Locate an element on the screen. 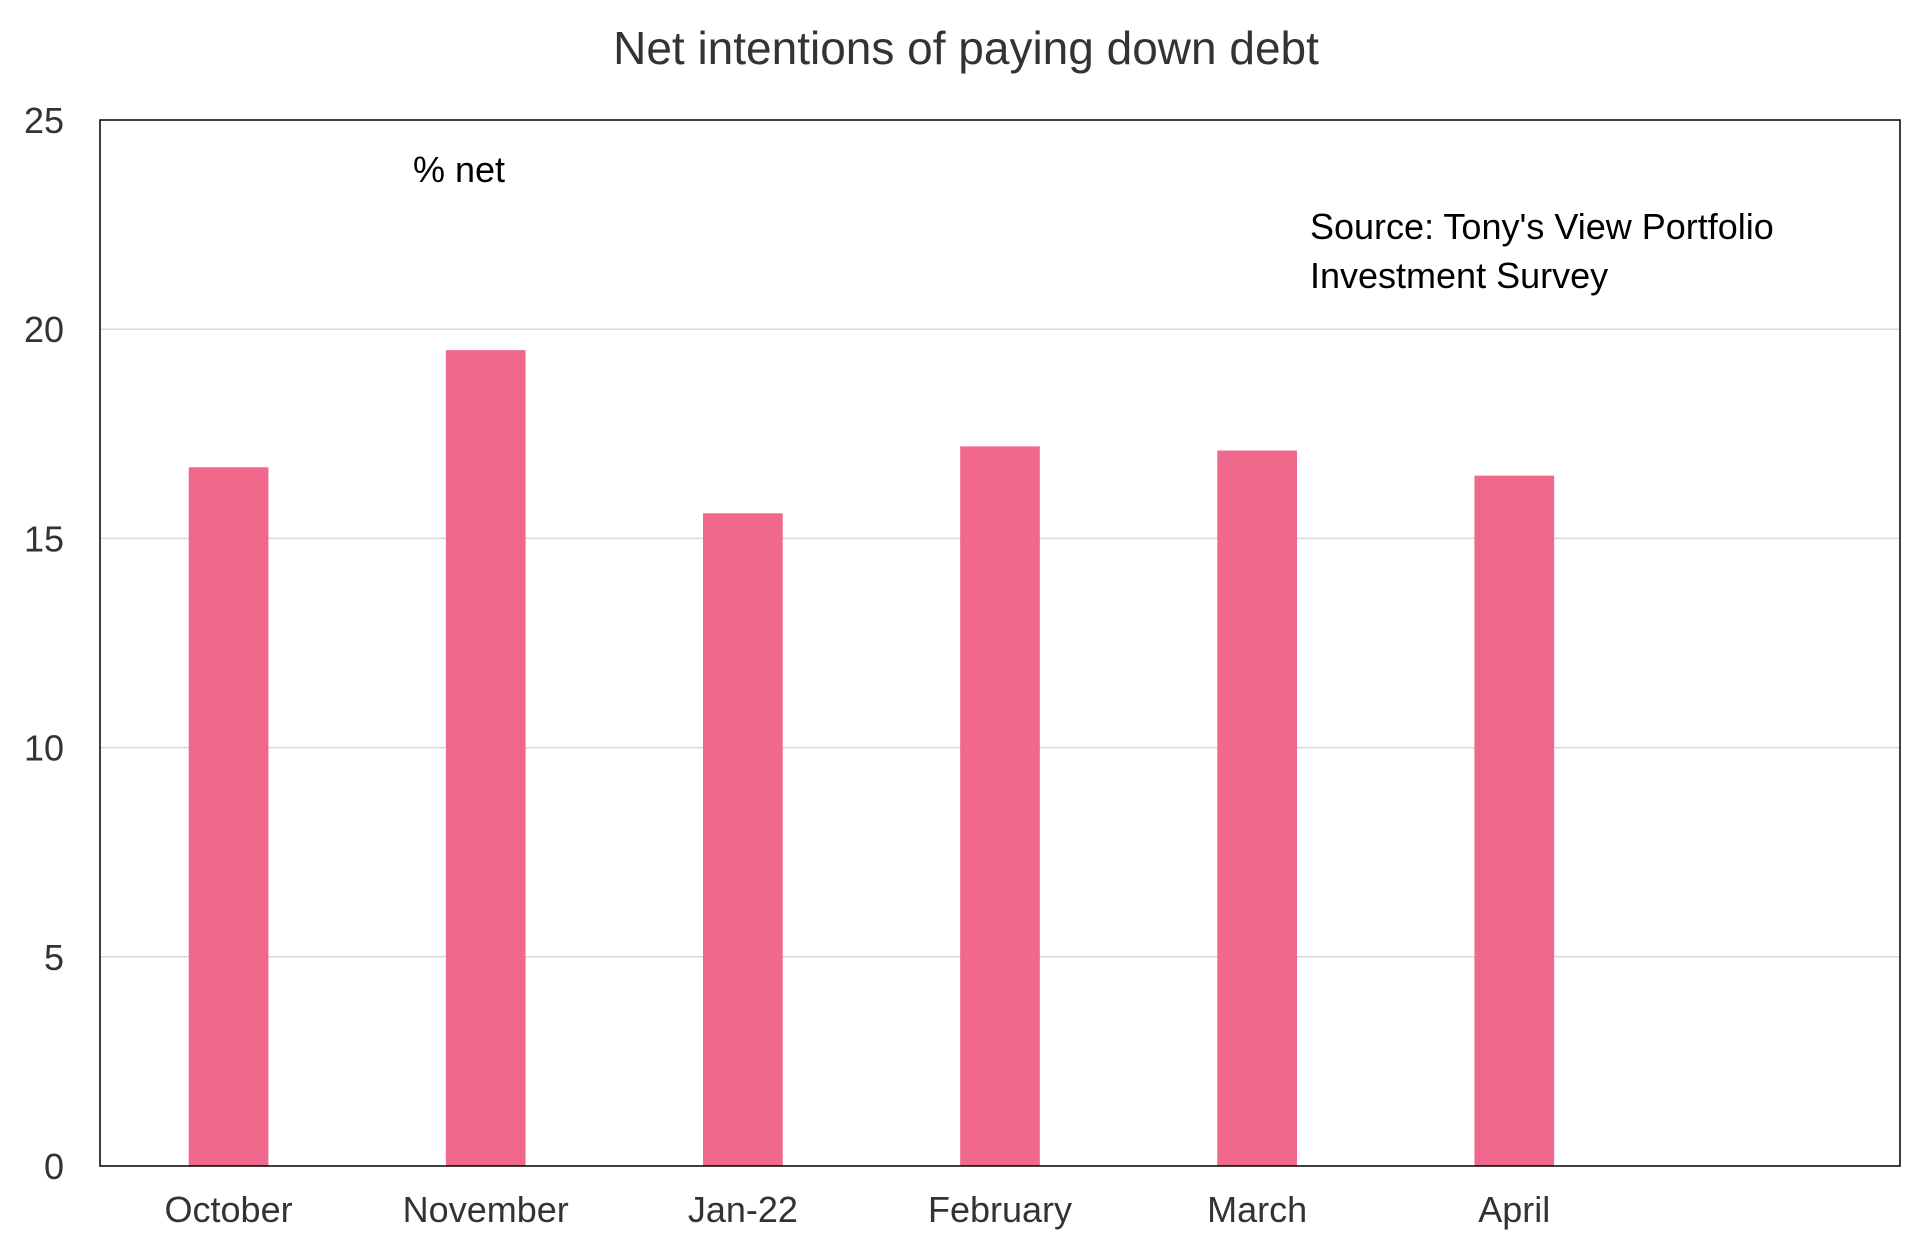 The height and width of the screenshot is (1256, 1920). bar-february is located at coordinates (1000, 806).